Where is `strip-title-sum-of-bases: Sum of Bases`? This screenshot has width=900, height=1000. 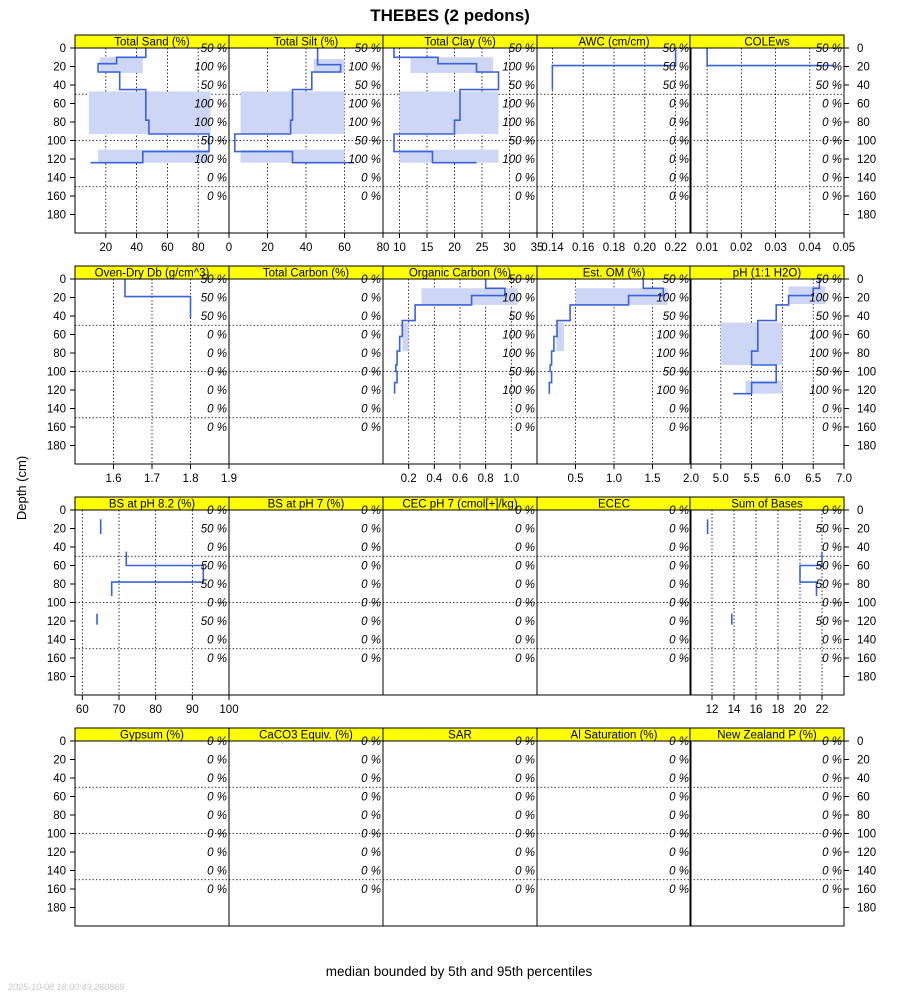
strip-title-sum-of-bases: Sum of Bases is located at coordinates (767, 505).